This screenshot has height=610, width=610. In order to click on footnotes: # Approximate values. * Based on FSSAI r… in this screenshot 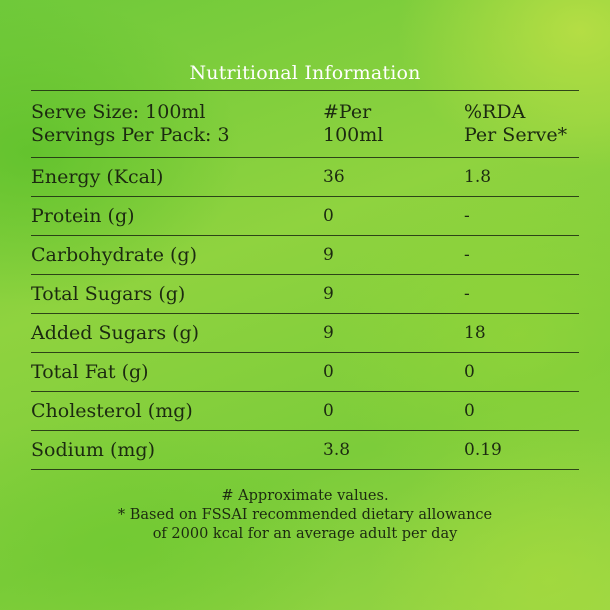, I will do `click(305, 515)`.